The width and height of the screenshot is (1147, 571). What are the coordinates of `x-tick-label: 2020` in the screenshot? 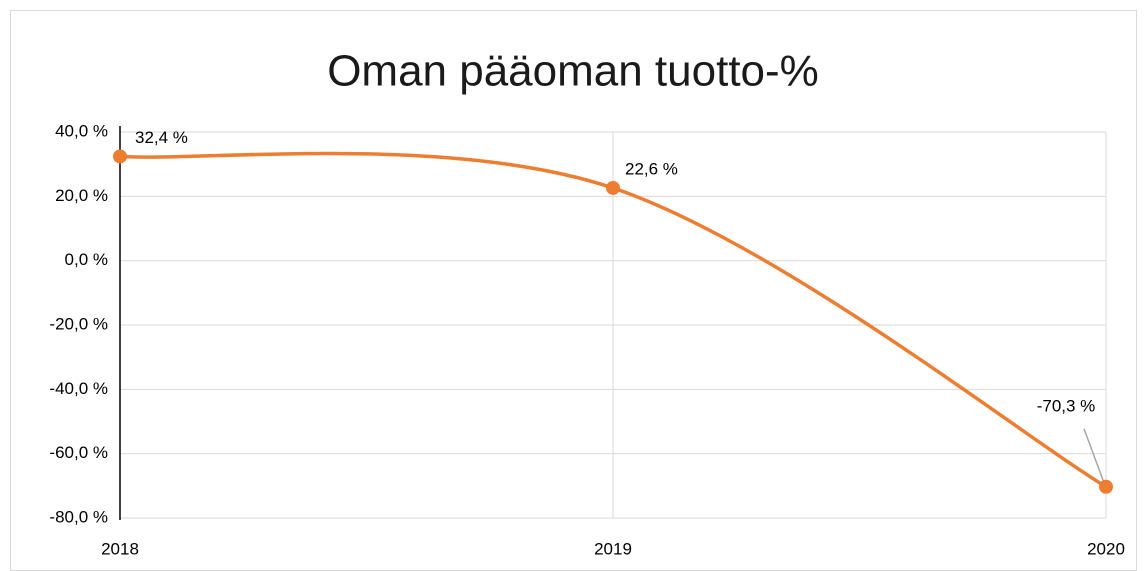 It's located at (1106, 548).